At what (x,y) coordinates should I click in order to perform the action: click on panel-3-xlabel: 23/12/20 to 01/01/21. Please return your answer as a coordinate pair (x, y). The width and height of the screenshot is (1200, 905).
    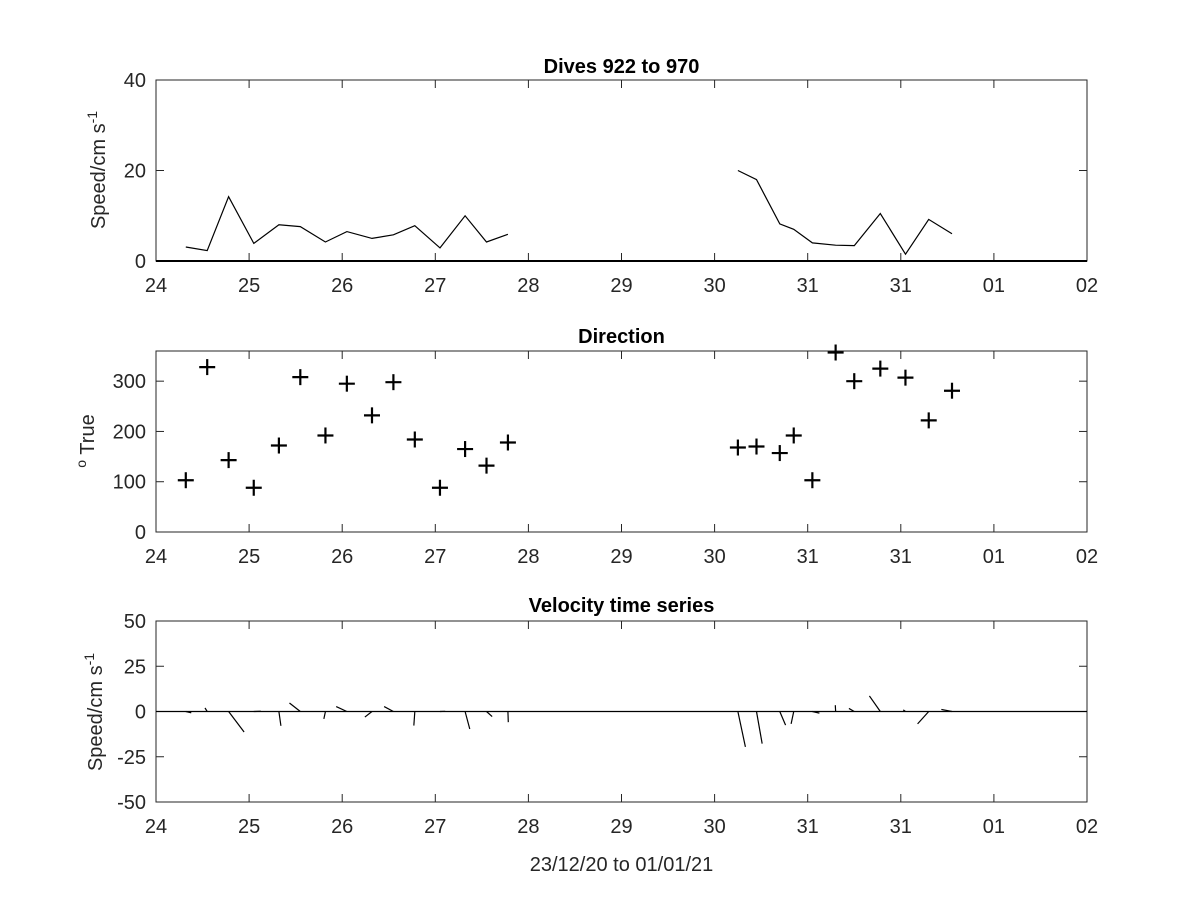
    Looking at the image, I should click on (622, 865).